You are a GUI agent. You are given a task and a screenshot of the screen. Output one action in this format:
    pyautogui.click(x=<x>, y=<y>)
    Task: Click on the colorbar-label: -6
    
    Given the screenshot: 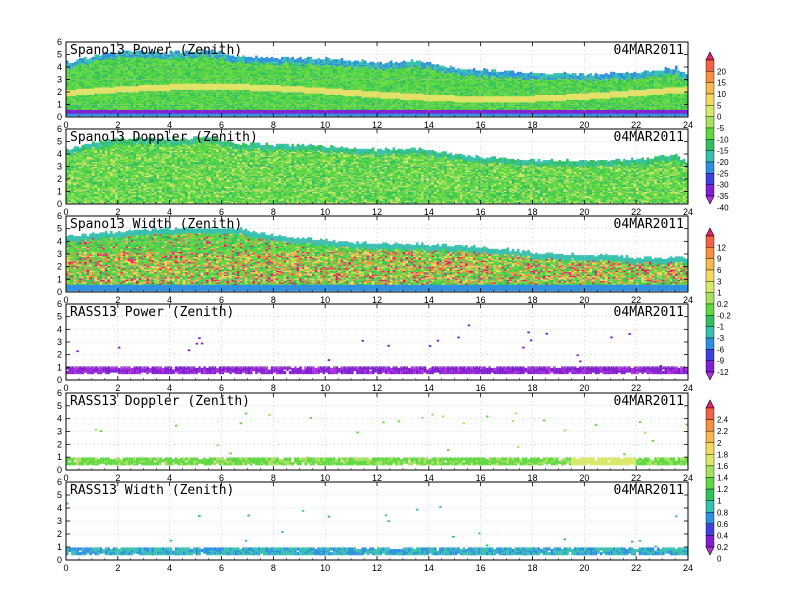 What is the action you would take?
    pyautogui.click(x=721, y=349)
    